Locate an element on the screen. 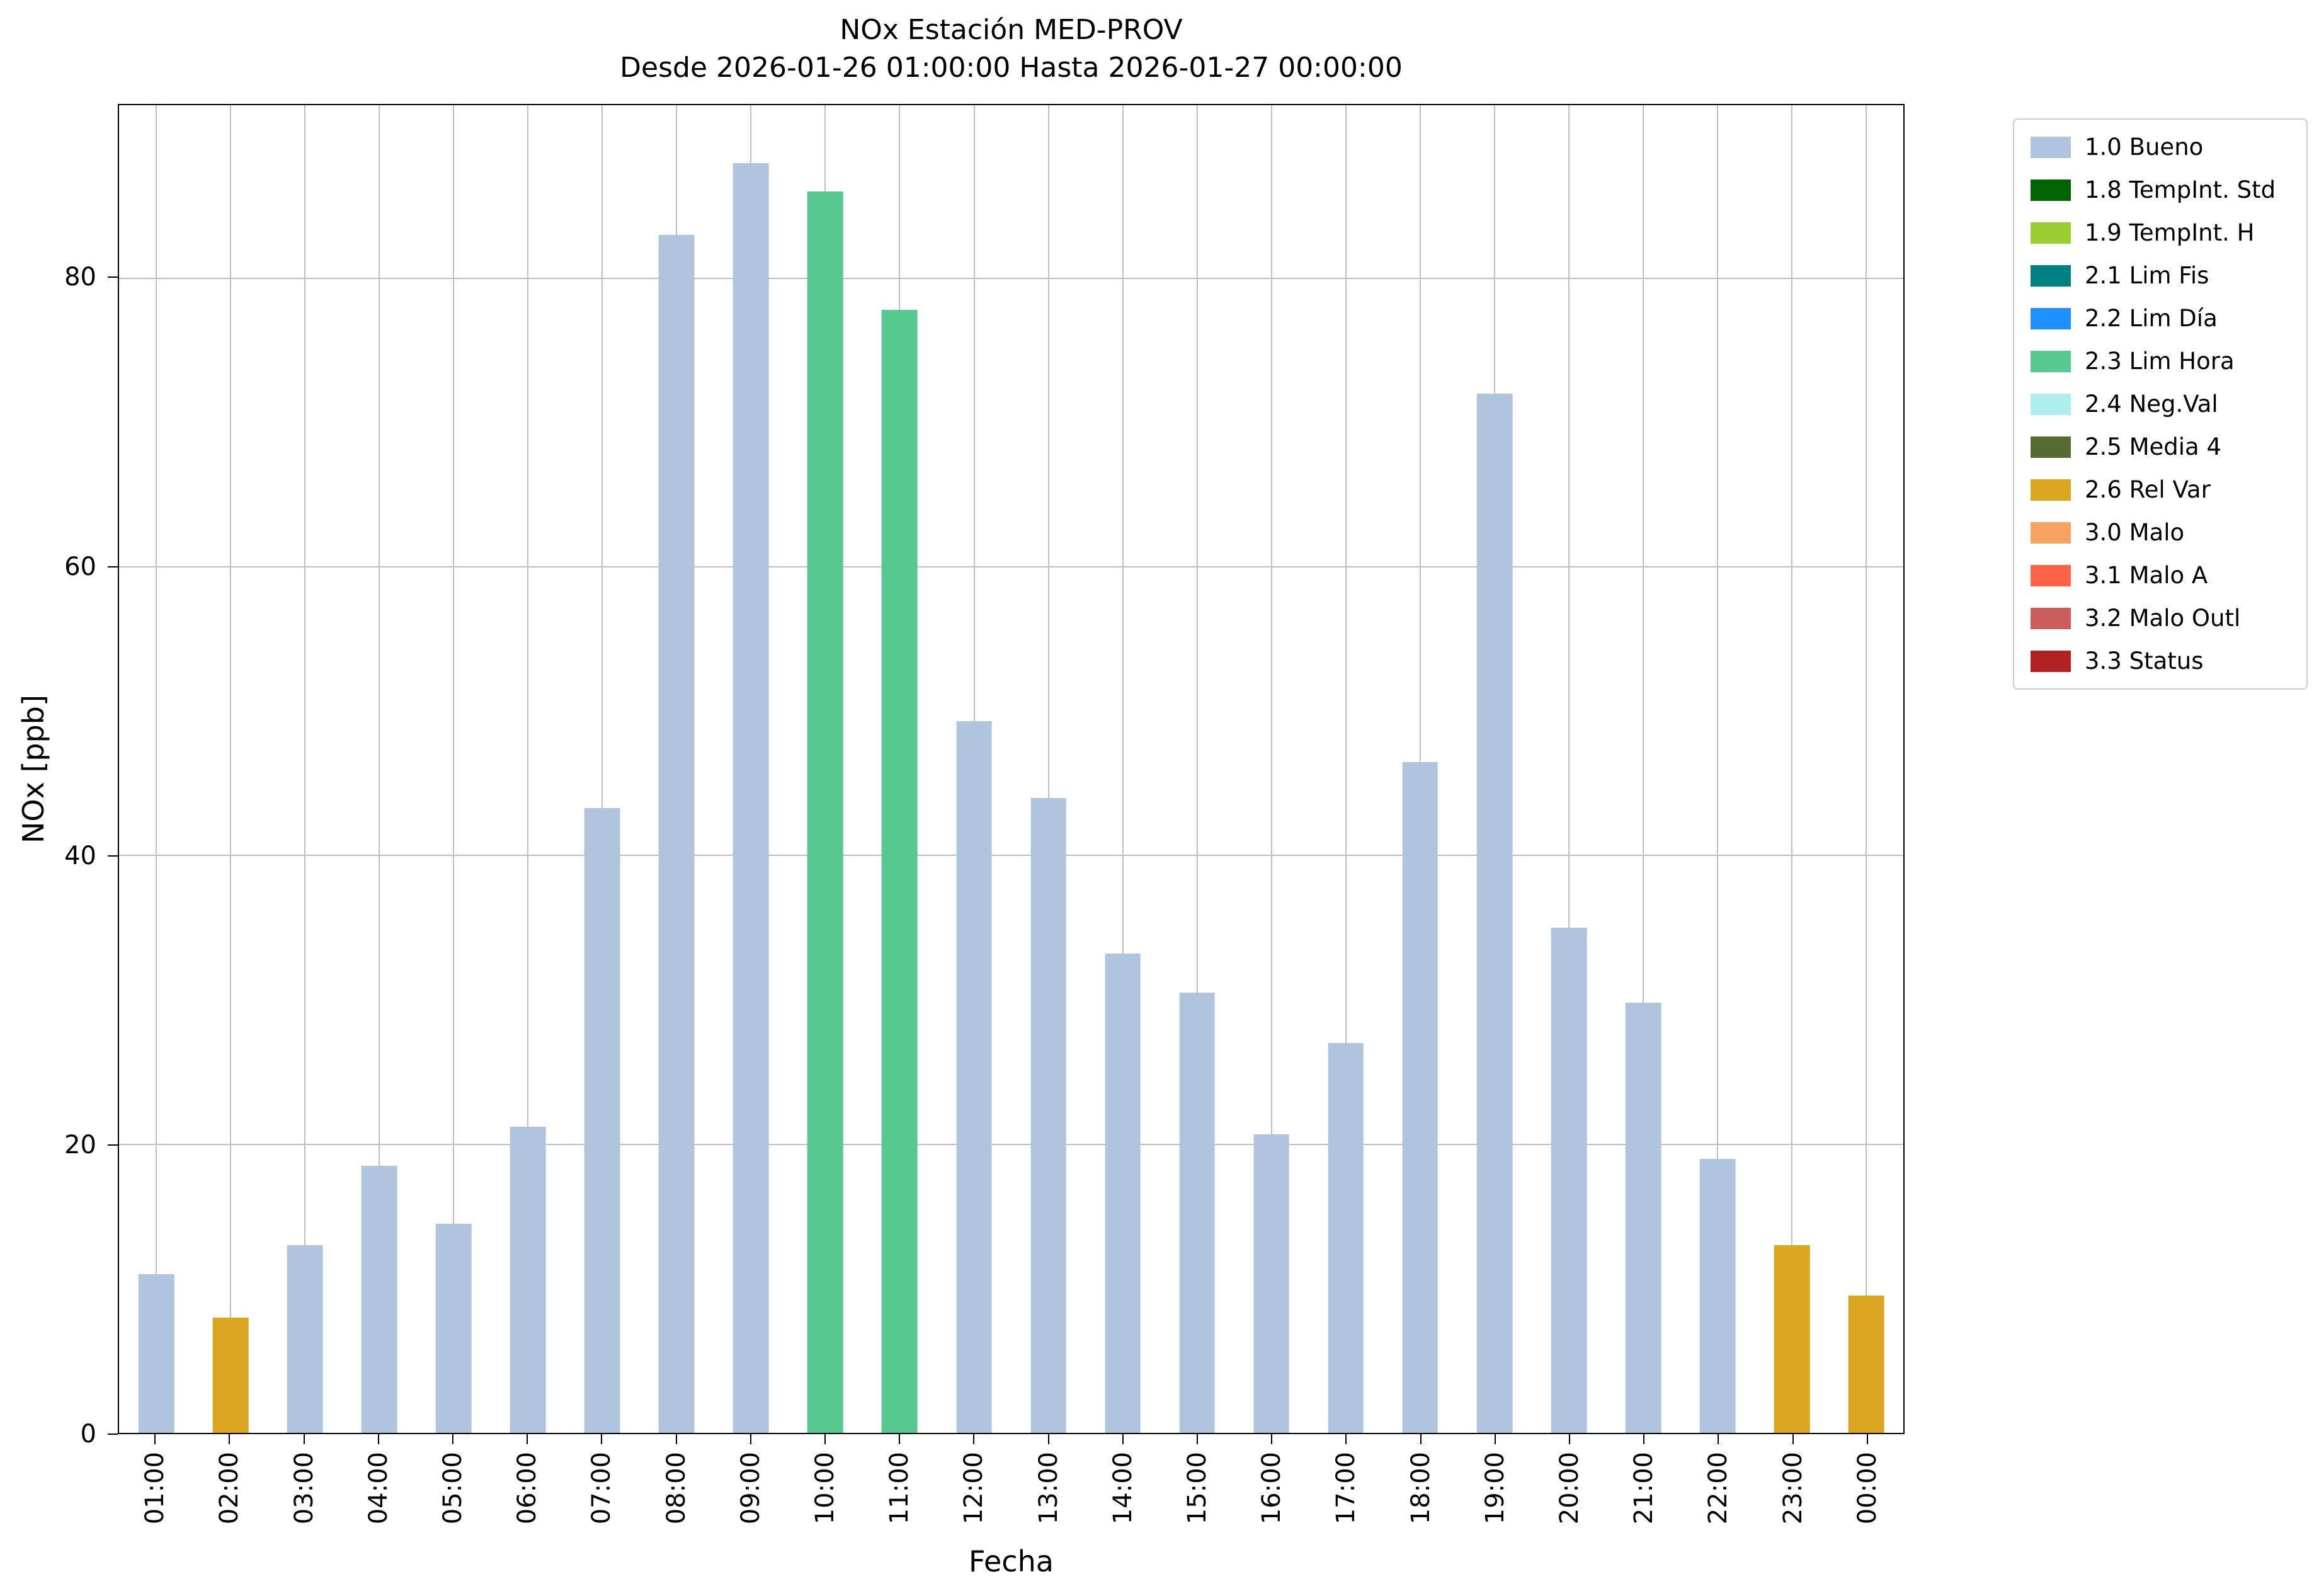 Image resolution: width=2319 pixels, height=1596 pixels. x-tick: 19:00 is located at coordinates (1495, 1503).